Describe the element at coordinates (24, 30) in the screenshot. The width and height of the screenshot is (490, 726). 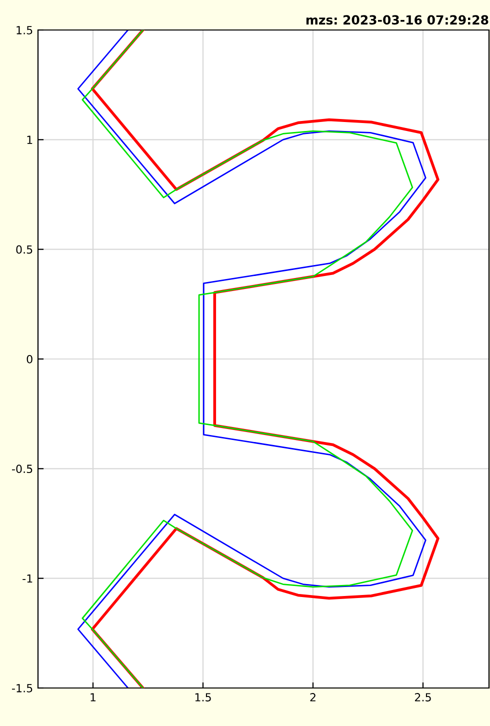
I see `y-tick-label: 1.5` at that location.